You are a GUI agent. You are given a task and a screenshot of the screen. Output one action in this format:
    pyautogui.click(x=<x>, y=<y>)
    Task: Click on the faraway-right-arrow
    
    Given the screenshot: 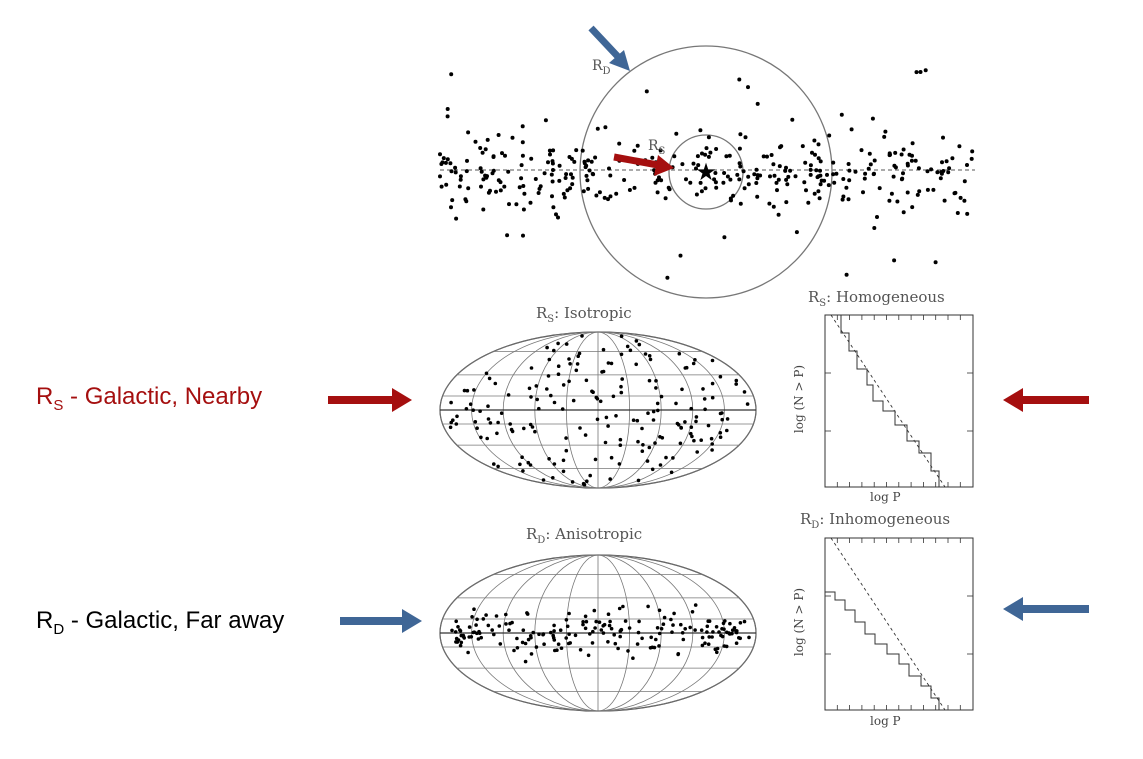 What is the action you would take?
    pyautogui.click(x=1046, y=609)
    